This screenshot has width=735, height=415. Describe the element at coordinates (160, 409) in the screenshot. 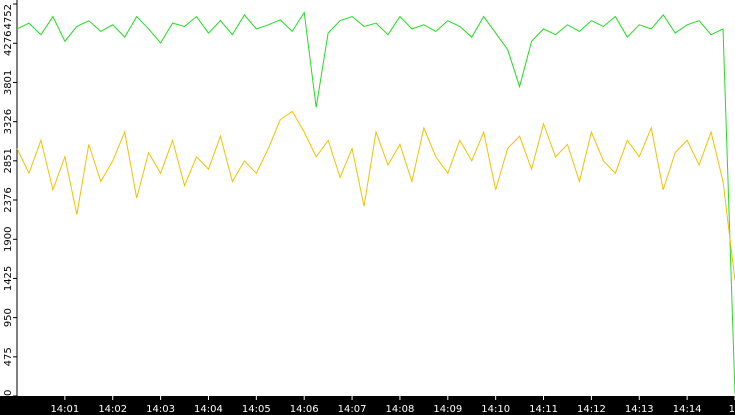

I see `x-tick-label: 14:03` at that location.